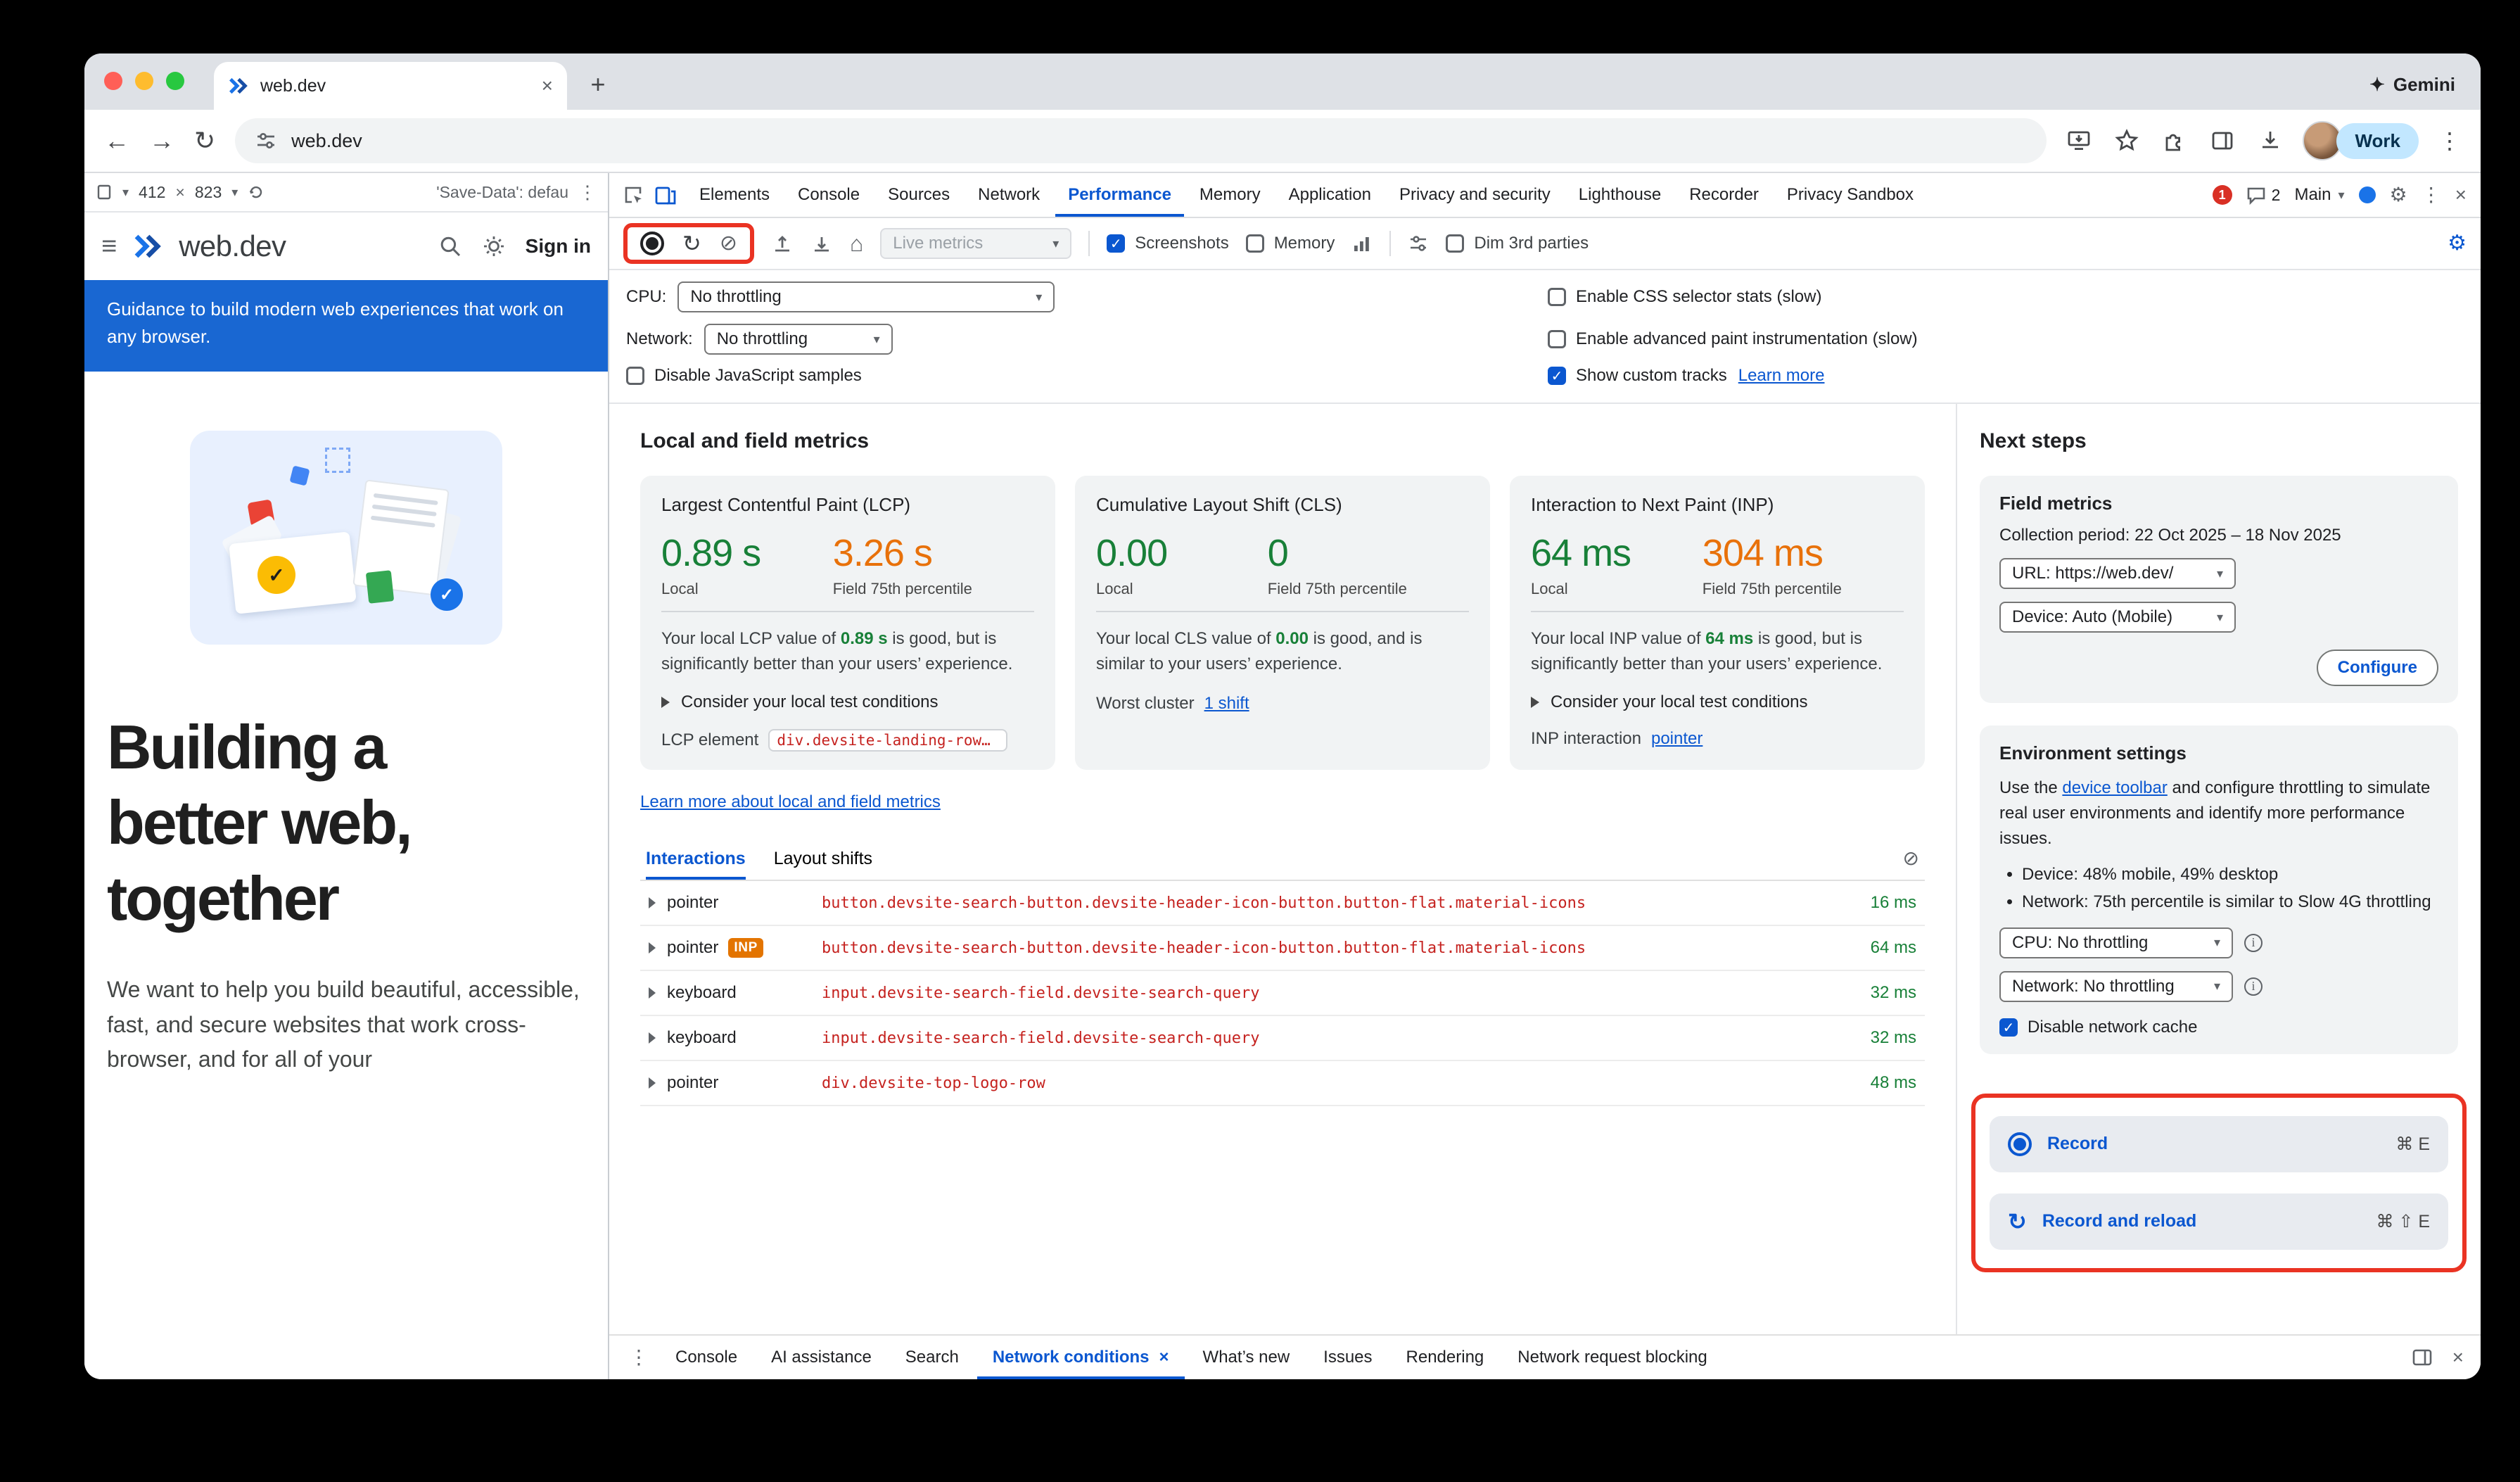 The width and height of the screenshot is (2520, 1482). Describe the element at coordinates (2219, 1143) in the screenshot. I see `record-button: Record ⌘ E` at that location.